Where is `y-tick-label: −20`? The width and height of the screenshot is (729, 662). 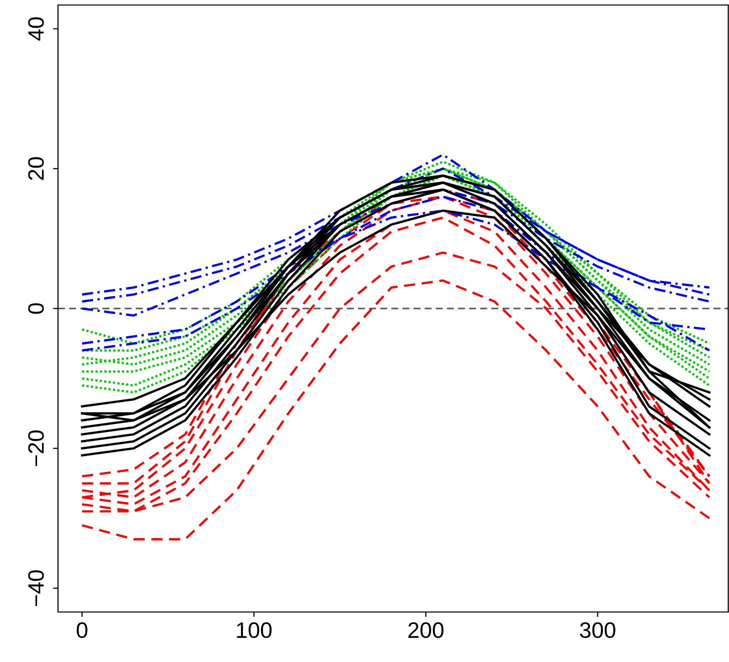
y-tick-label: −20 is located at coordinates (36, 448).